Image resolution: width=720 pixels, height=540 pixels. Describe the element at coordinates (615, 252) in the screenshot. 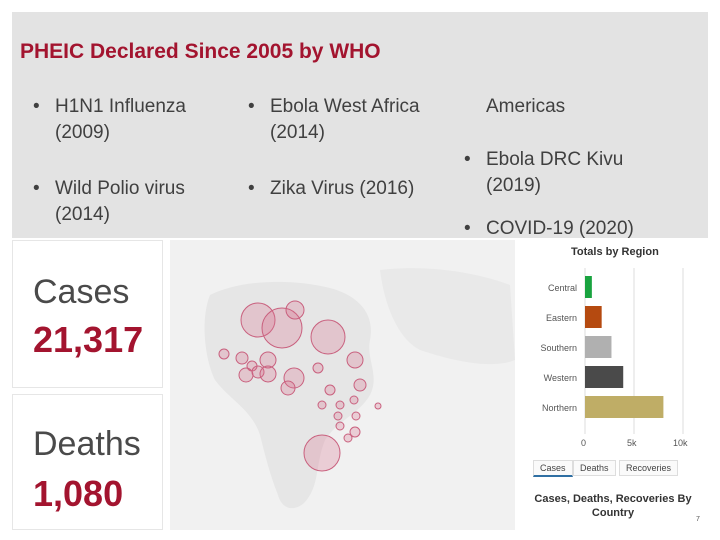

I see `region-panel-title: Totals by Region` at that location.